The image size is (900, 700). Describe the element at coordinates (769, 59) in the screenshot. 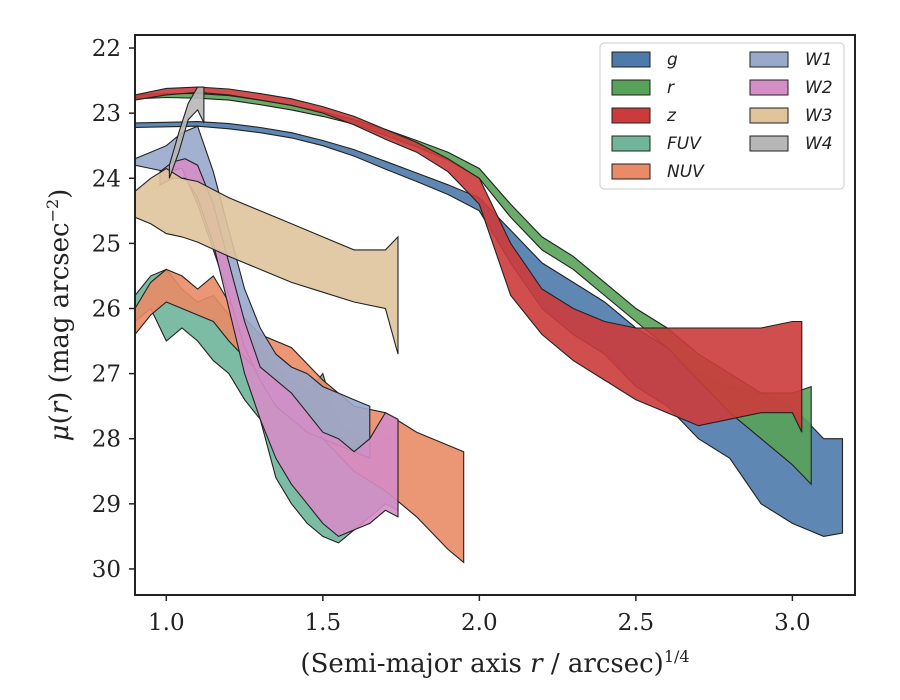

I see `legend-swatch-w1` at that location.